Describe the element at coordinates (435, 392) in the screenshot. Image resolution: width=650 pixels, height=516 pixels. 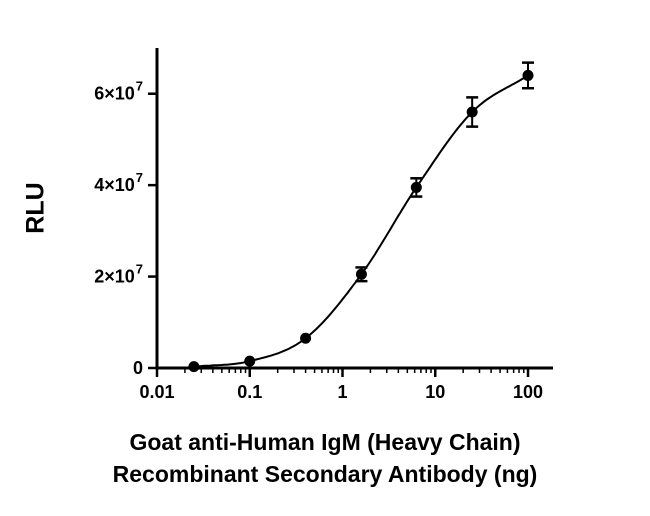
I see `x-tick-label: 10` at that location.